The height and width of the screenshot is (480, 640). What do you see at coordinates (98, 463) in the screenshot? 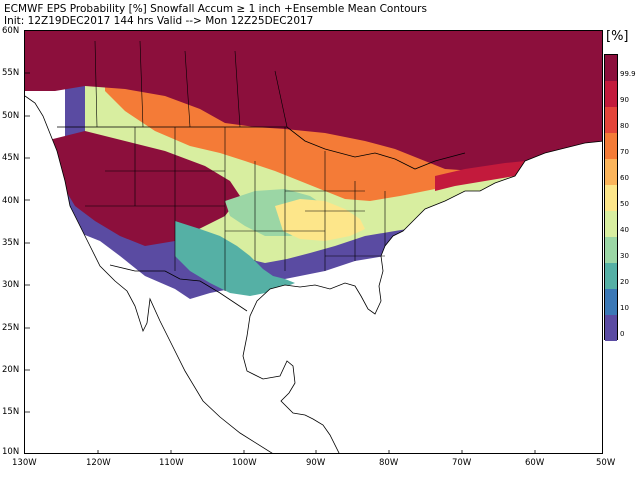
I see `lon-label-120w: 120W` at bounding box center [98, 463].